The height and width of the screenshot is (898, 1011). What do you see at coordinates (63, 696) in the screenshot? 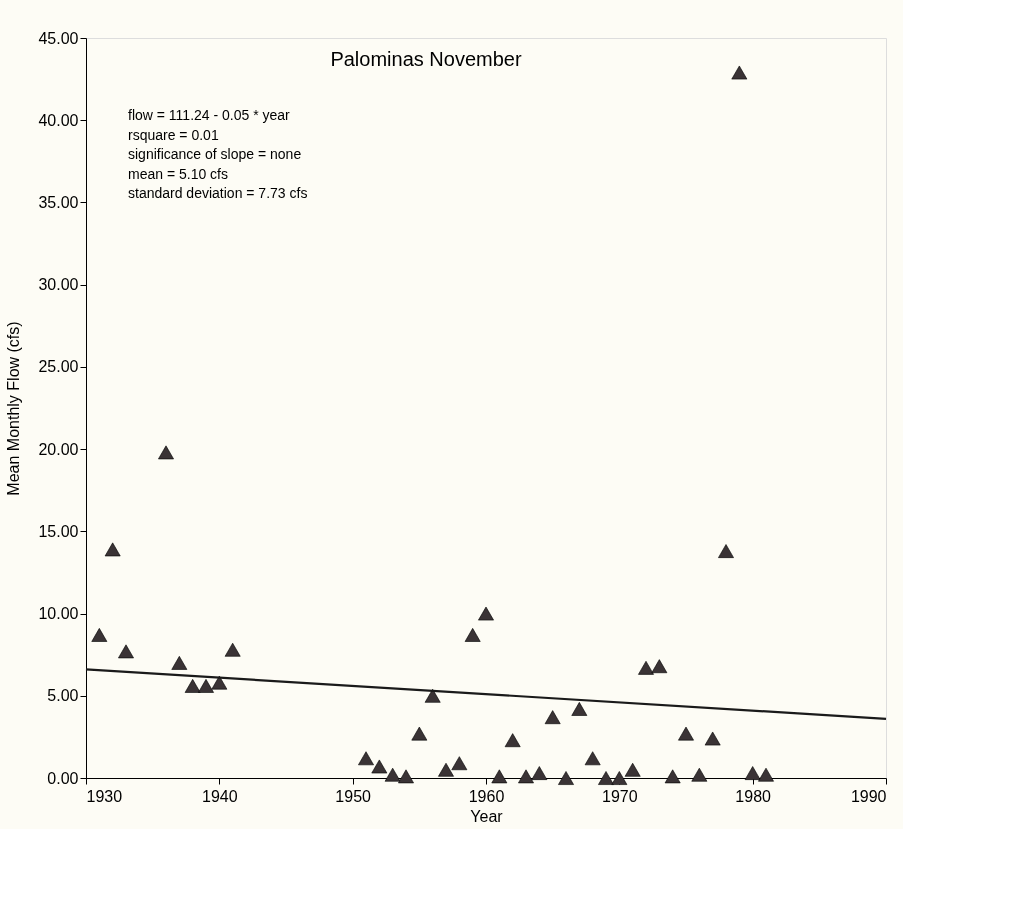
I see `y-tick-label: 5.00` at bounding box center [63, 696].